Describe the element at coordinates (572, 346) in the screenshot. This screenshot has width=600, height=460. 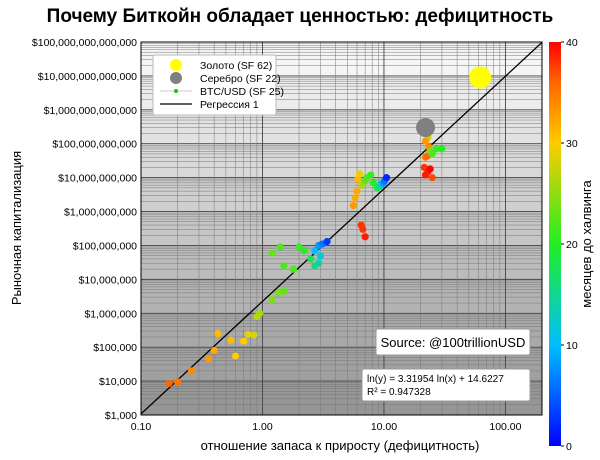
I see `colorbar-tick-label: 10` at that location.